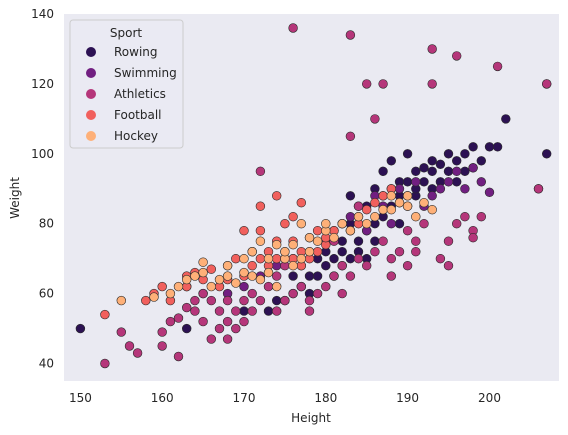  Describe the element at coordinates (15, 198) in the screenshot. I see `y-axis-title: Weight` at that location.